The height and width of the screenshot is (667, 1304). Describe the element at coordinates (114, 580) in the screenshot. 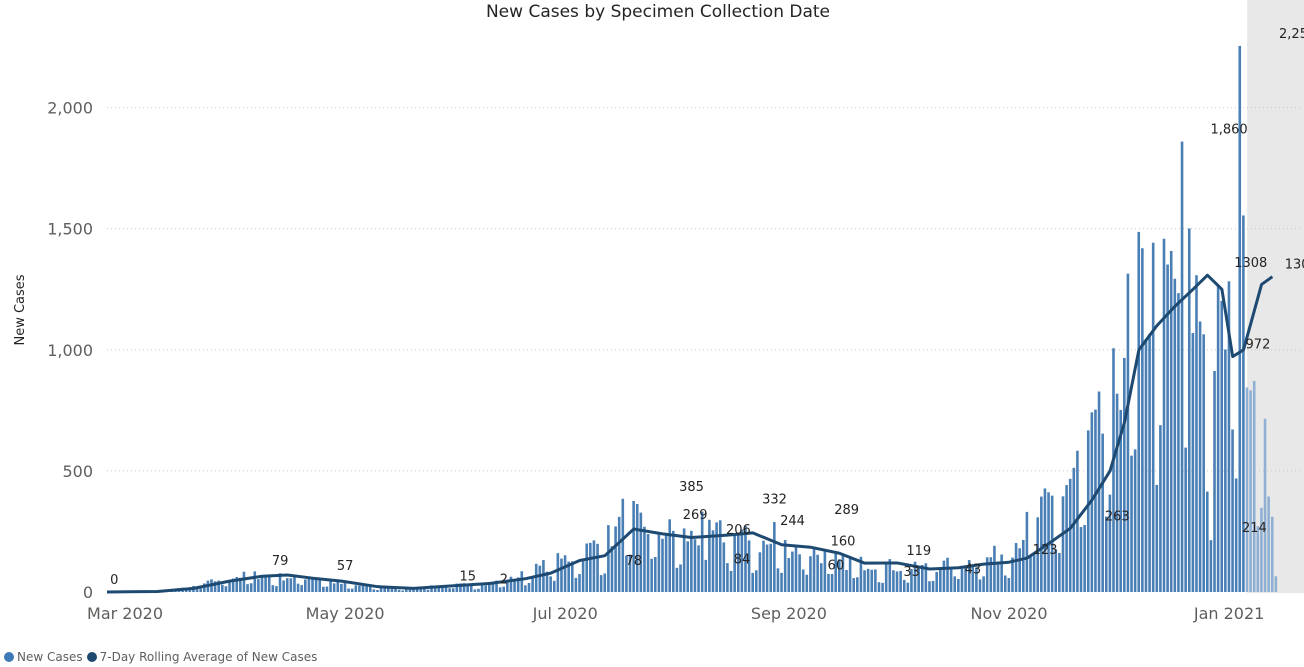

I see `data-label: 0` at that location.